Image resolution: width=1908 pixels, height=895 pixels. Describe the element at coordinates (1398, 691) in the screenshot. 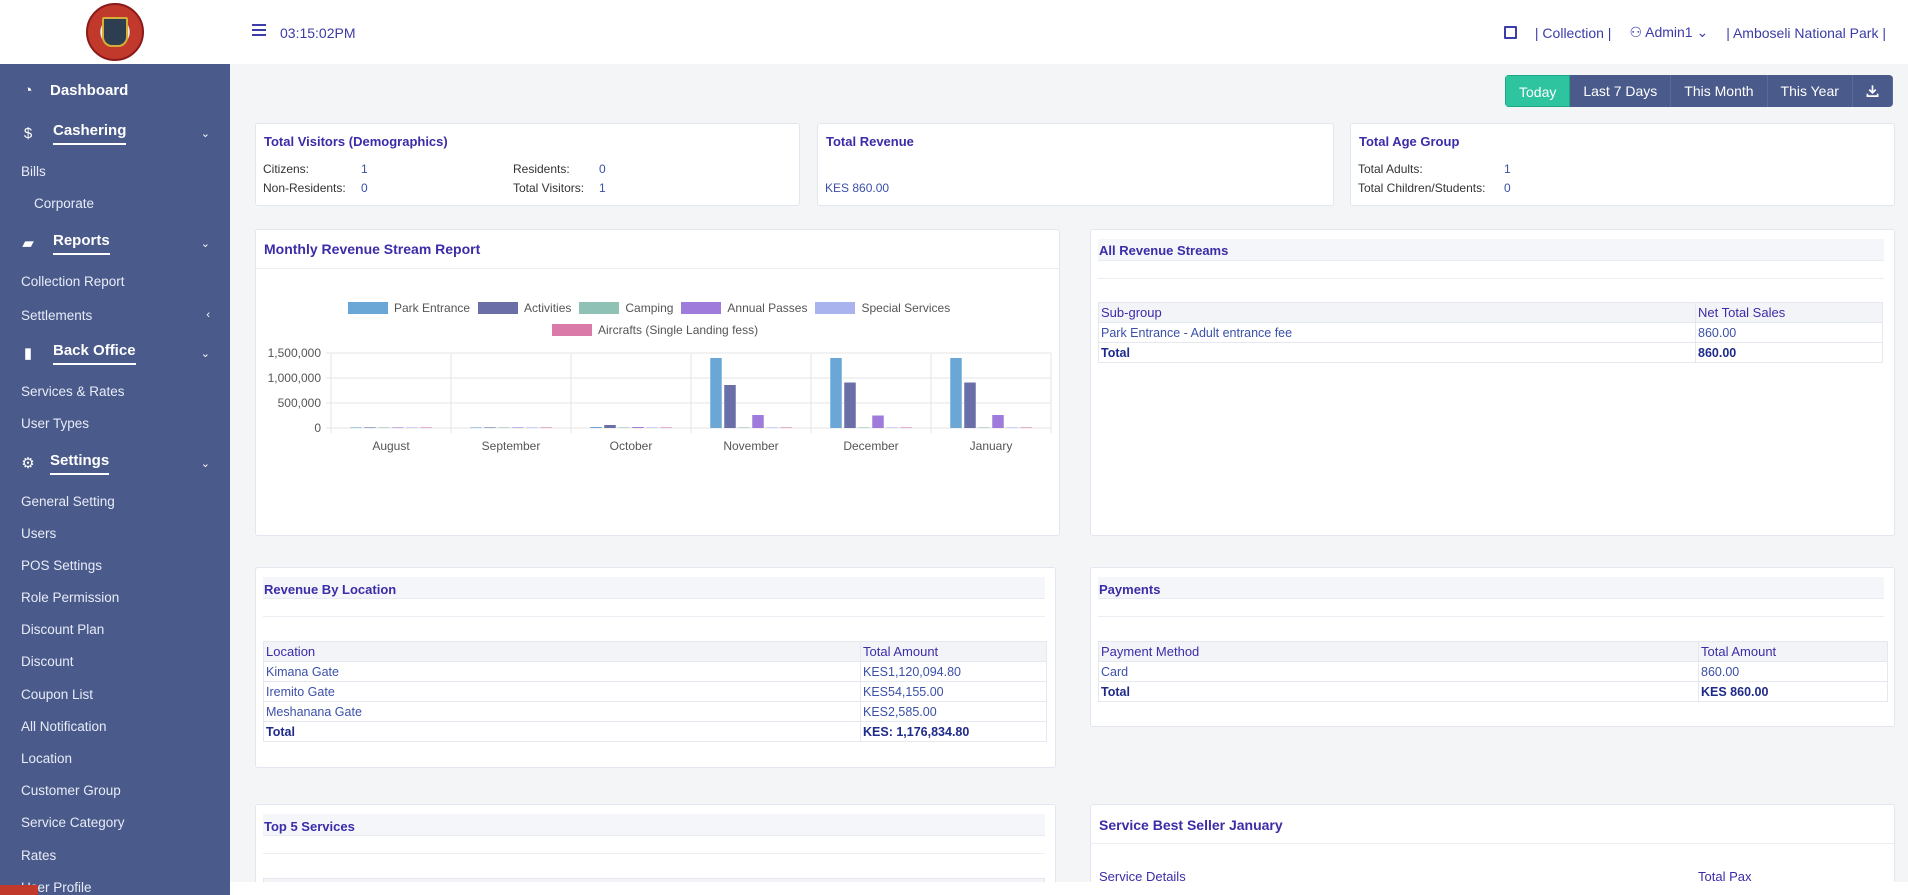

I see `table-cell: Total` at that location.